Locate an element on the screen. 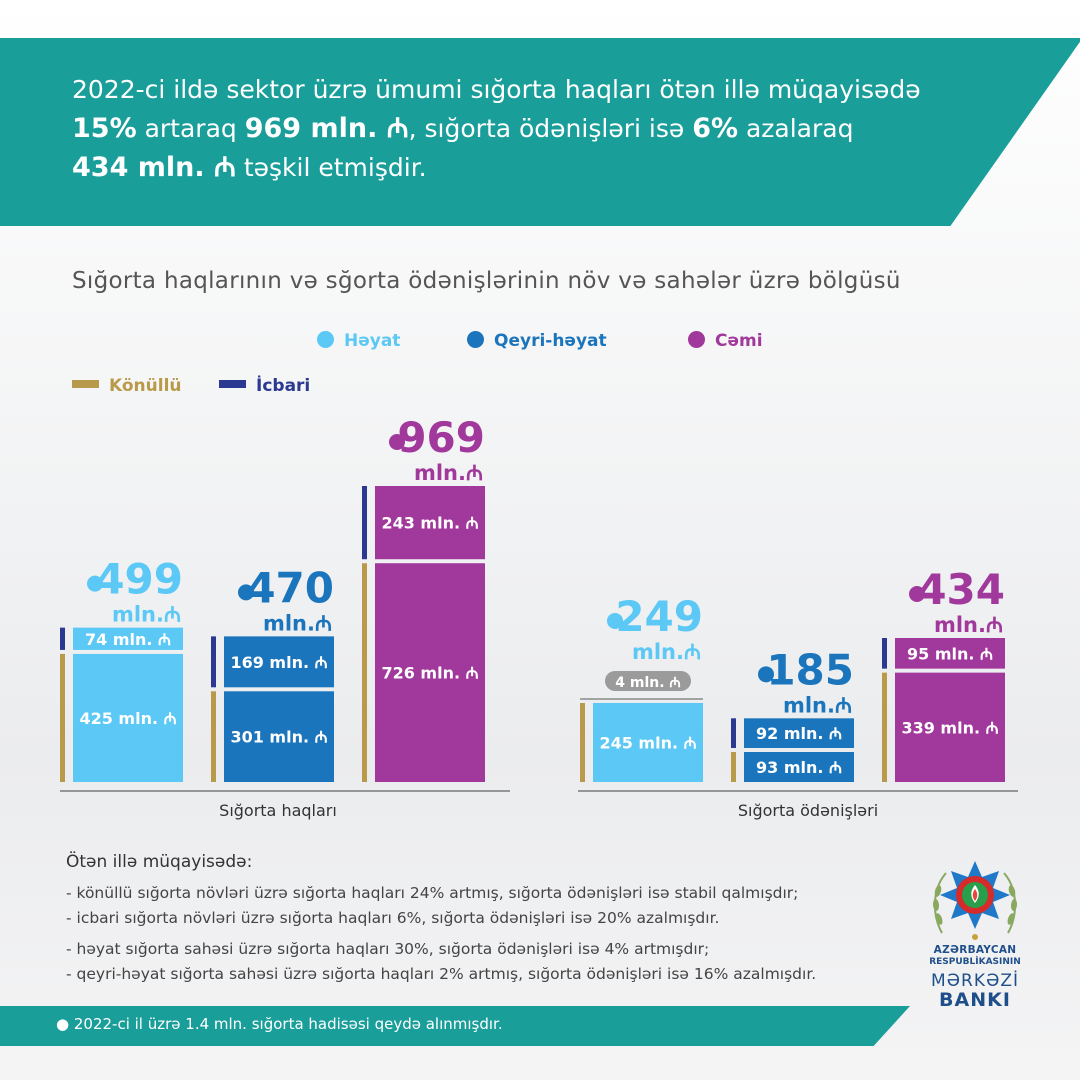 The width and height of the screenshot is (1080, 1080). legend-konullu: Könüllü is located at coordinates (127, 386).